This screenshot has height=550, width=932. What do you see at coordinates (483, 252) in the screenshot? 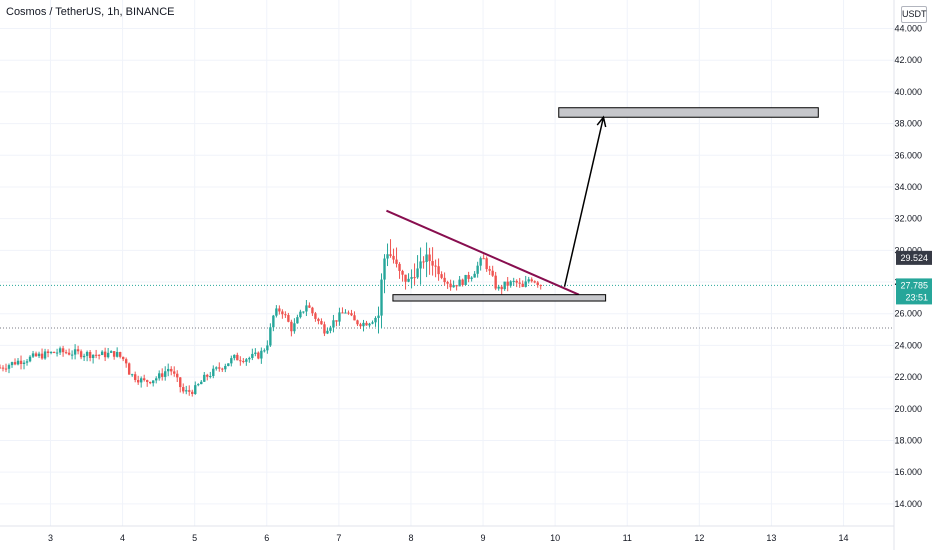
I see `descending-trendline` at bounding box center [483, 252].